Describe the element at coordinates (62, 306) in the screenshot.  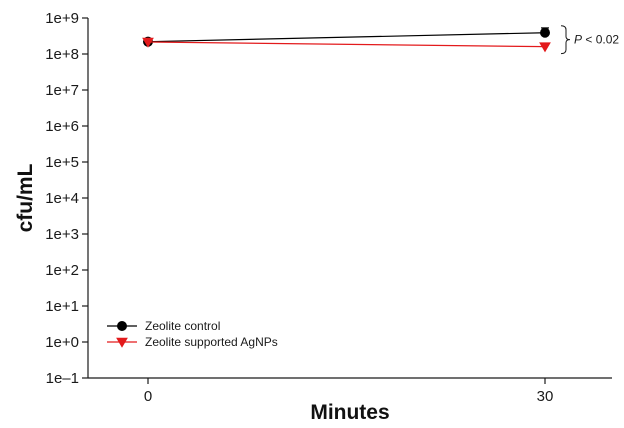
I see `y-tick-label: 1e+1` at that location.